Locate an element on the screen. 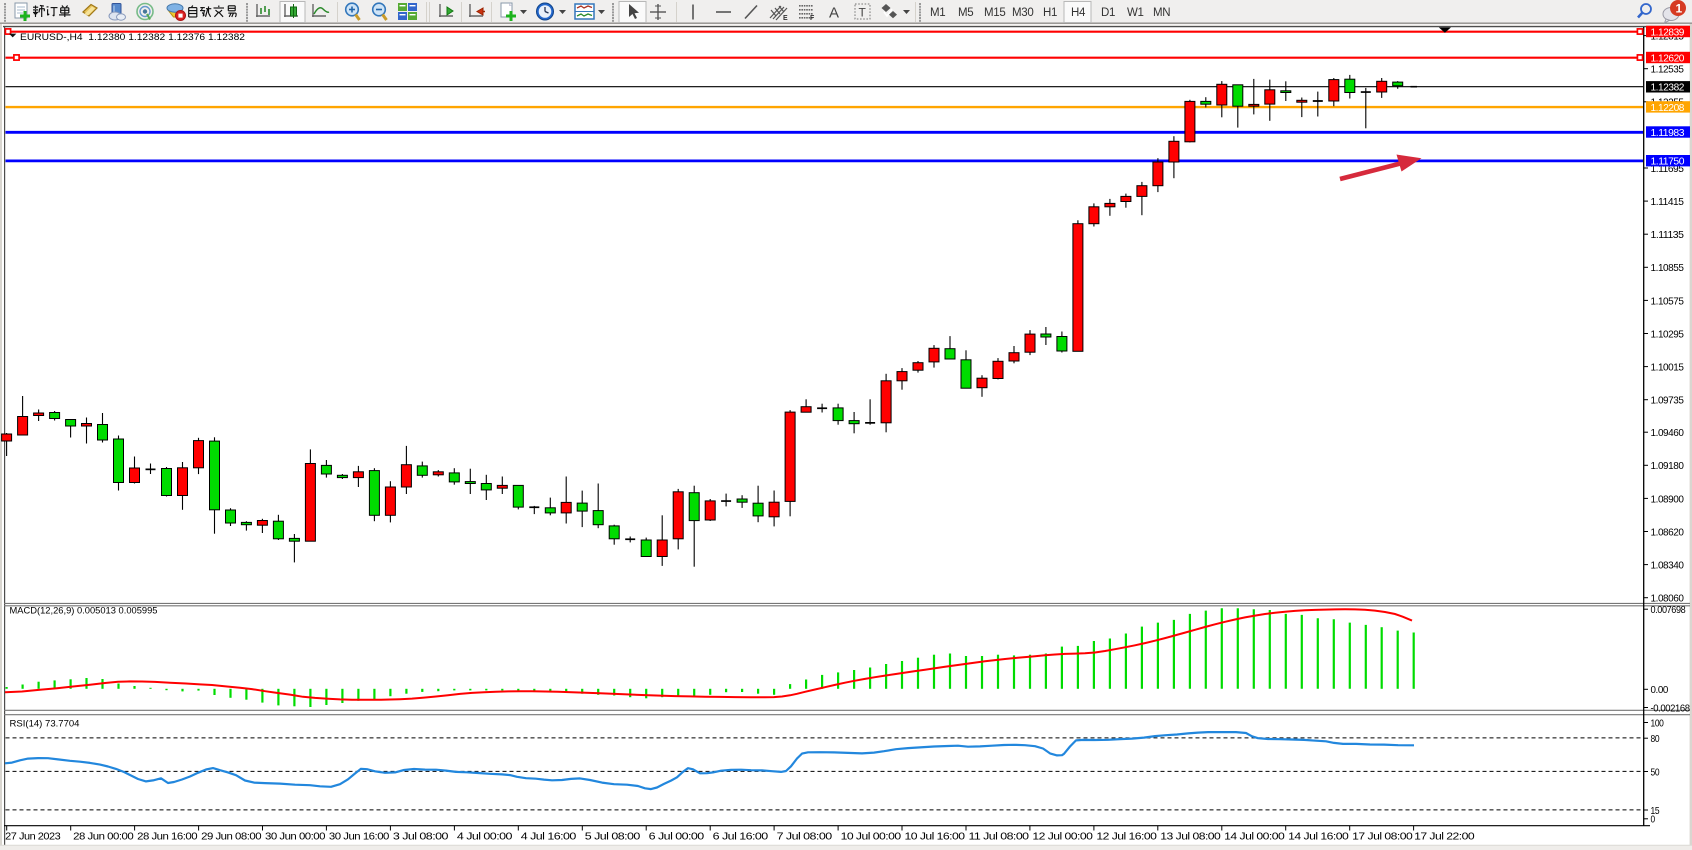  svg-text: 1.08060 is located at coordinates (1668, 599).